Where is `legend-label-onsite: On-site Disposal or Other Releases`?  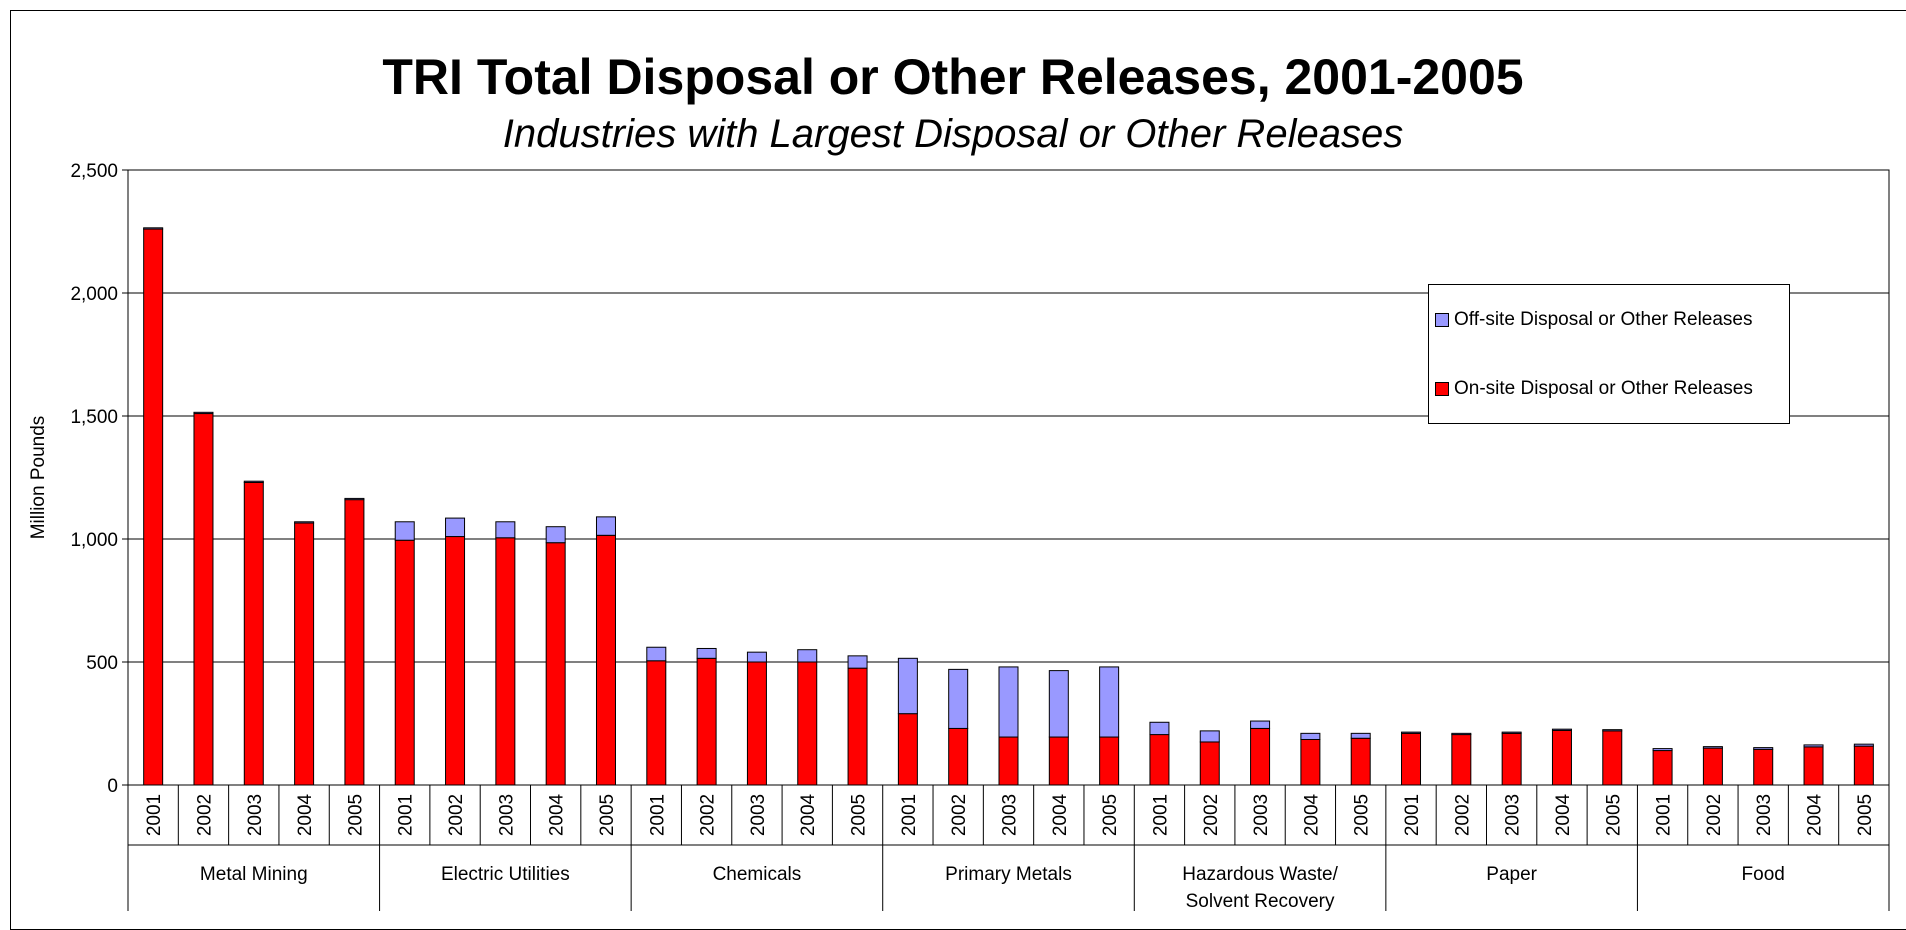
legend-label-onsite: On-site Disposal or Other Releases is located at coordinates (1603, 388).